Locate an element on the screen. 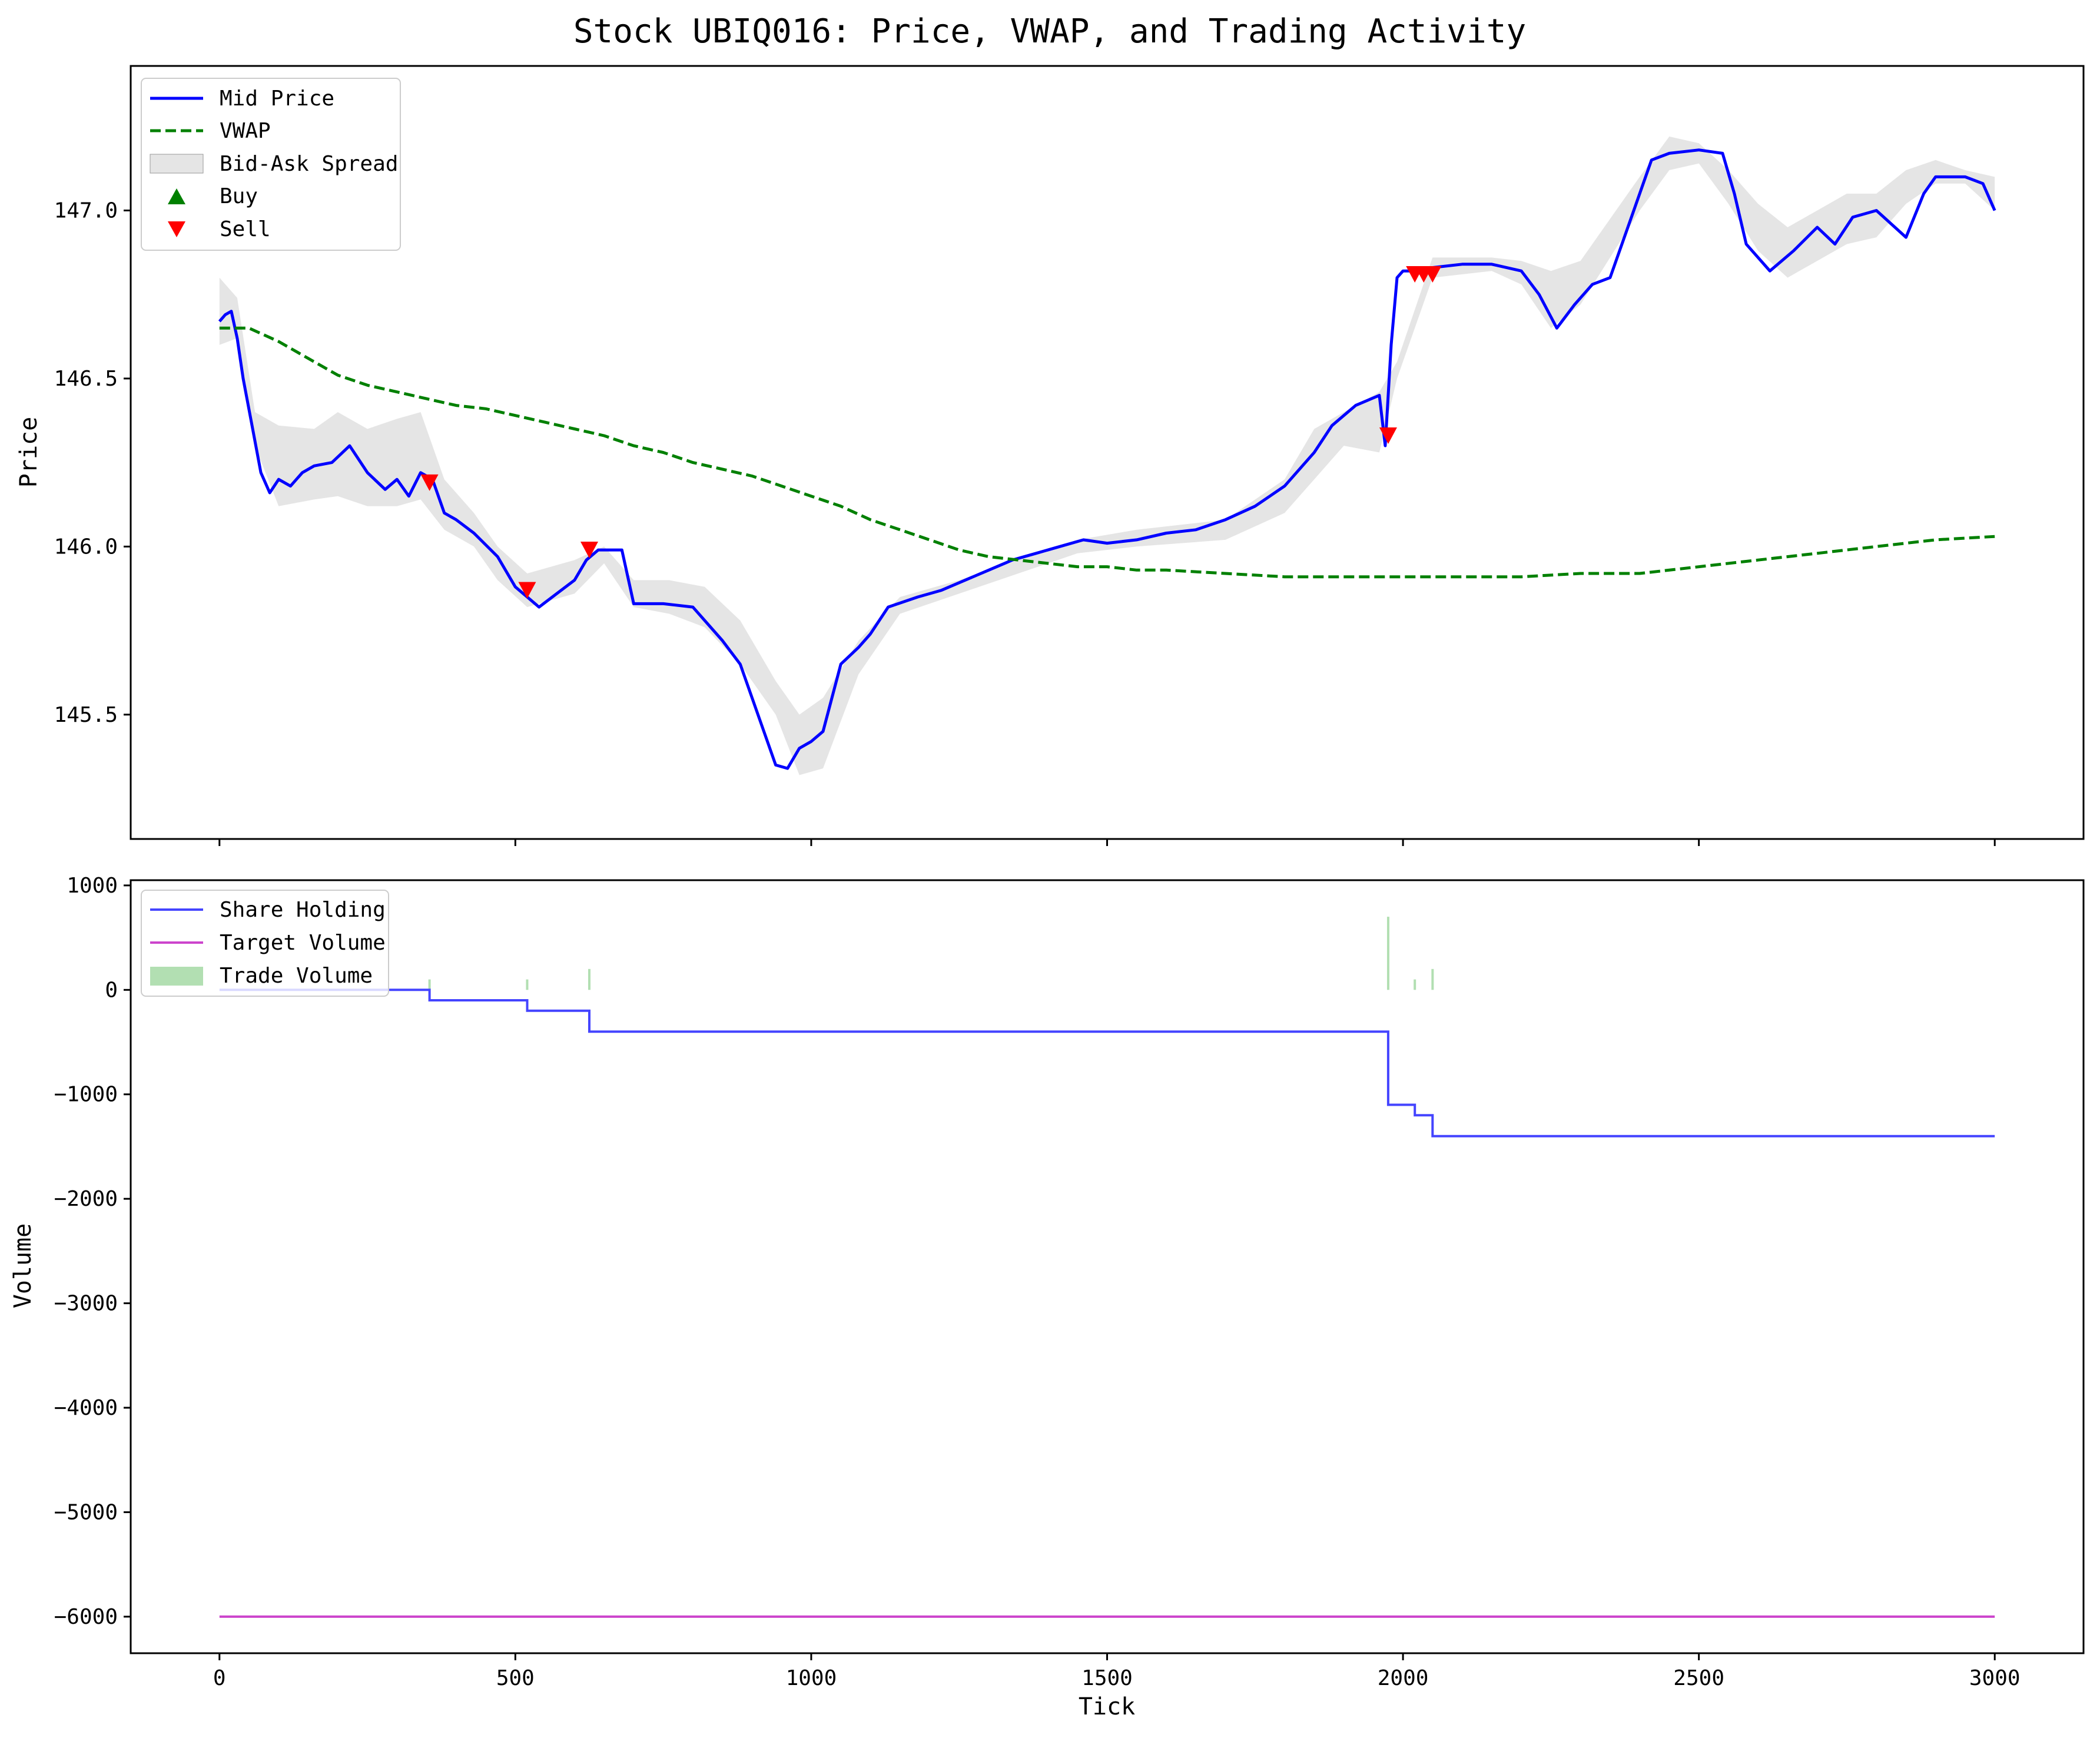 The width and height of the screenshot is (2100, 1738). price-y-tick-label: 146.5 is located at coordinates (86, 379).